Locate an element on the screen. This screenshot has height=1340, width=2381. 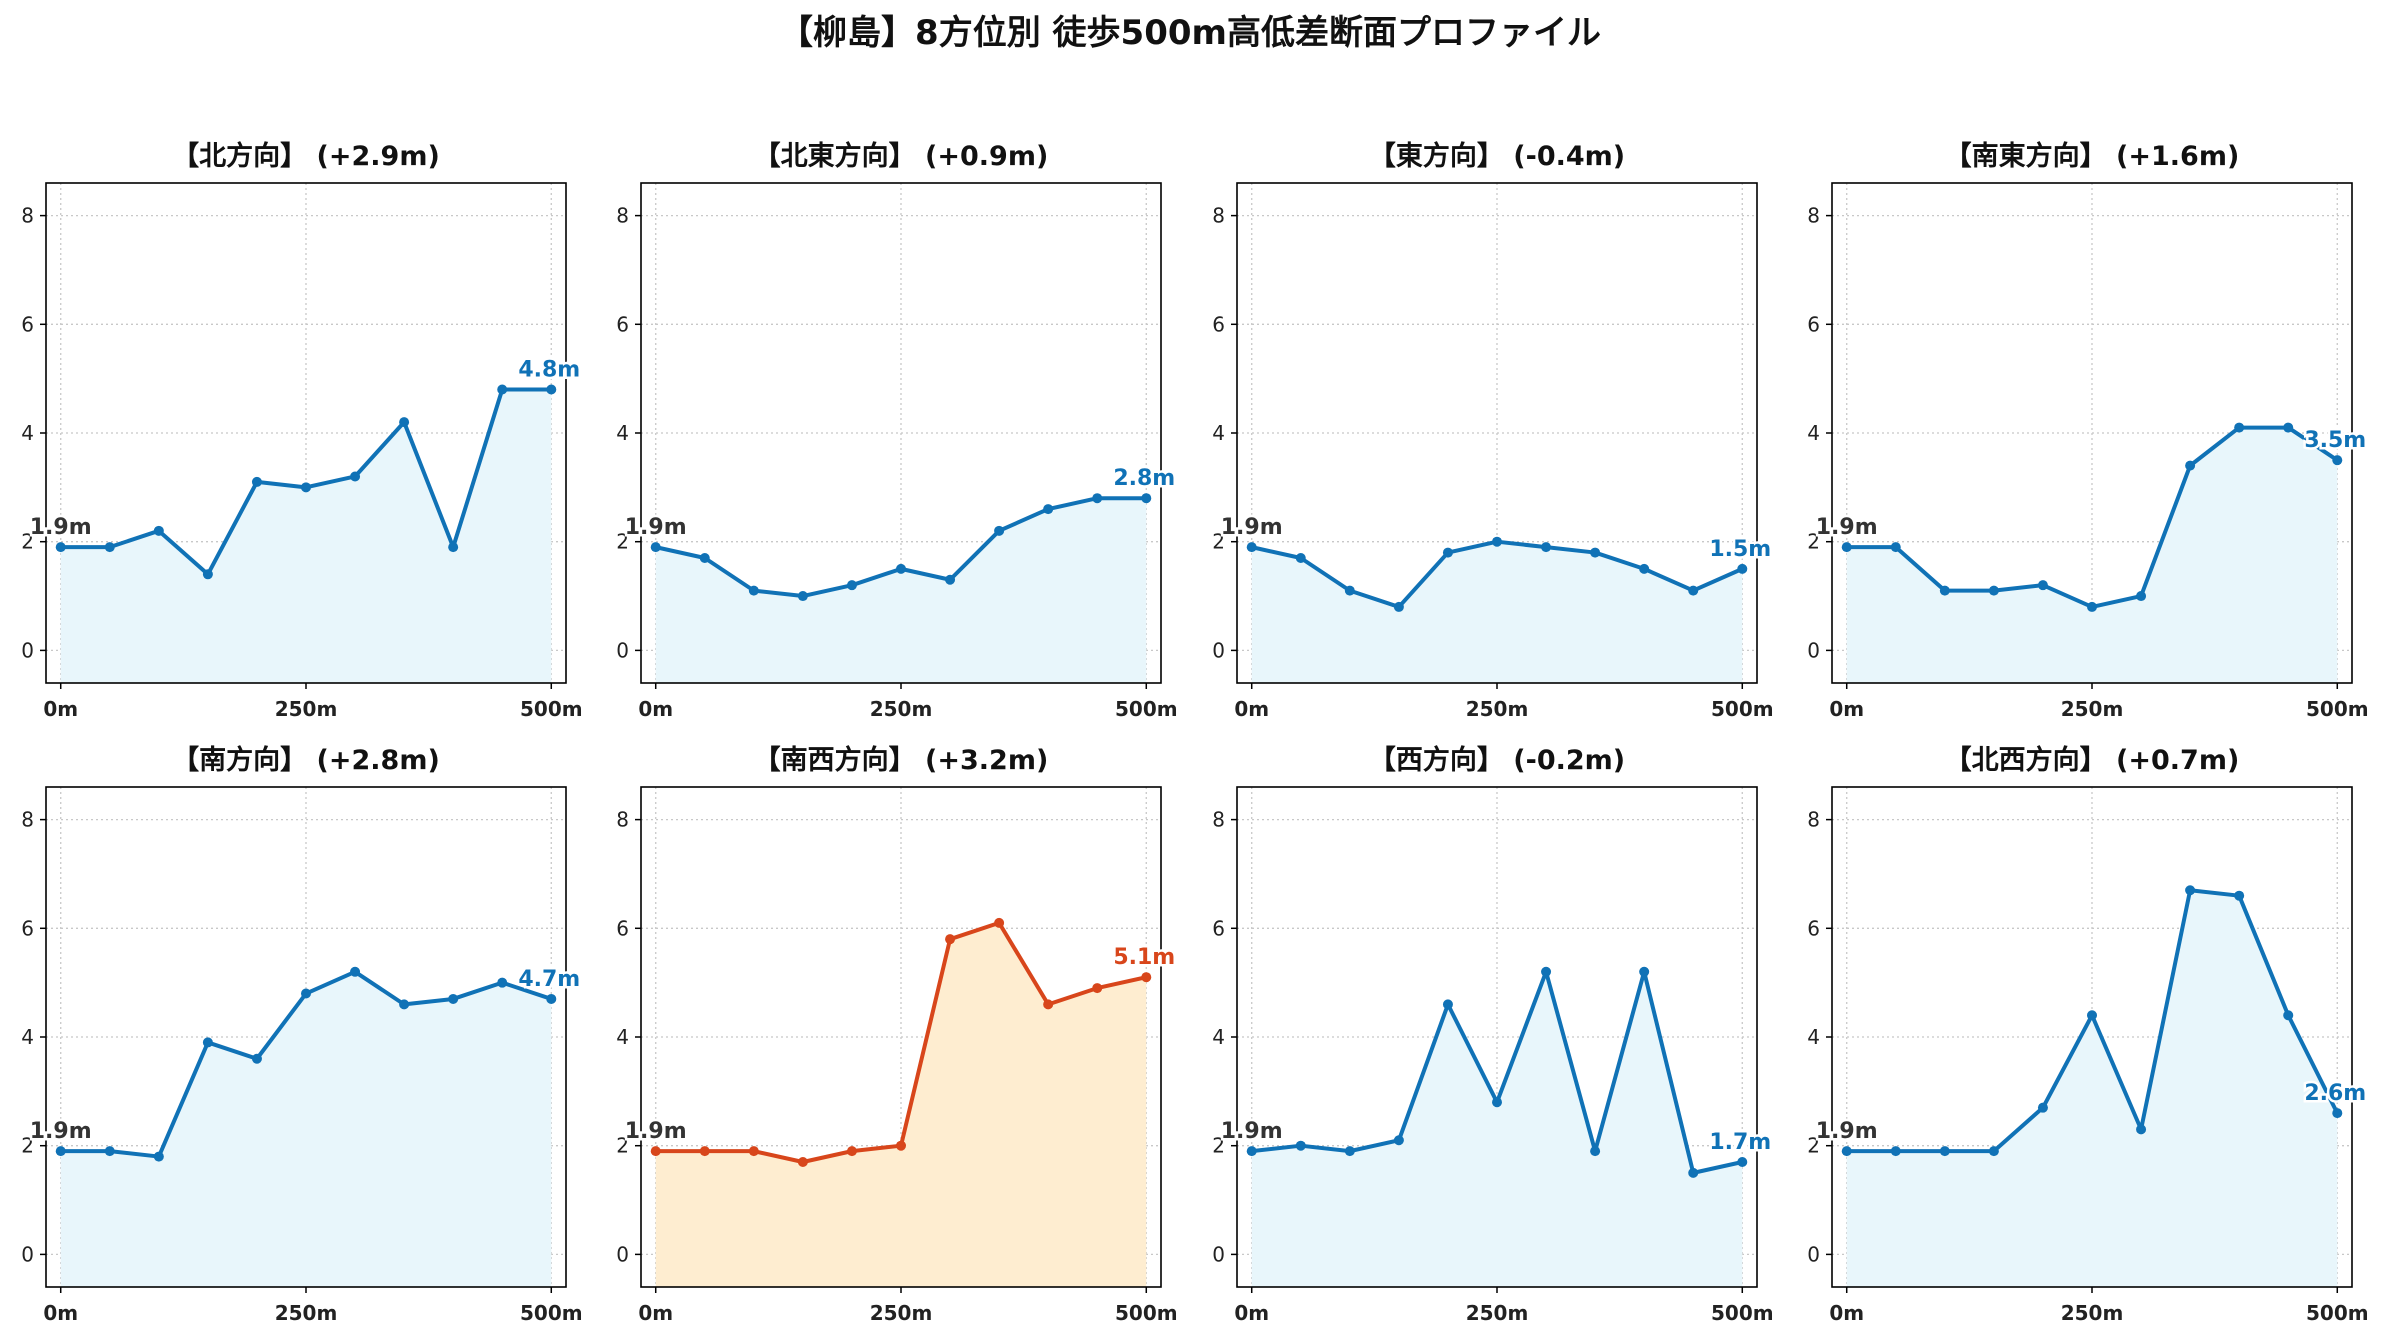
panel-6: 【西方向】 (-0.2m) 0 2 4 6 8 0m 250m 500m 1.9m 1.7m is located at coordinates (1492, 1034).